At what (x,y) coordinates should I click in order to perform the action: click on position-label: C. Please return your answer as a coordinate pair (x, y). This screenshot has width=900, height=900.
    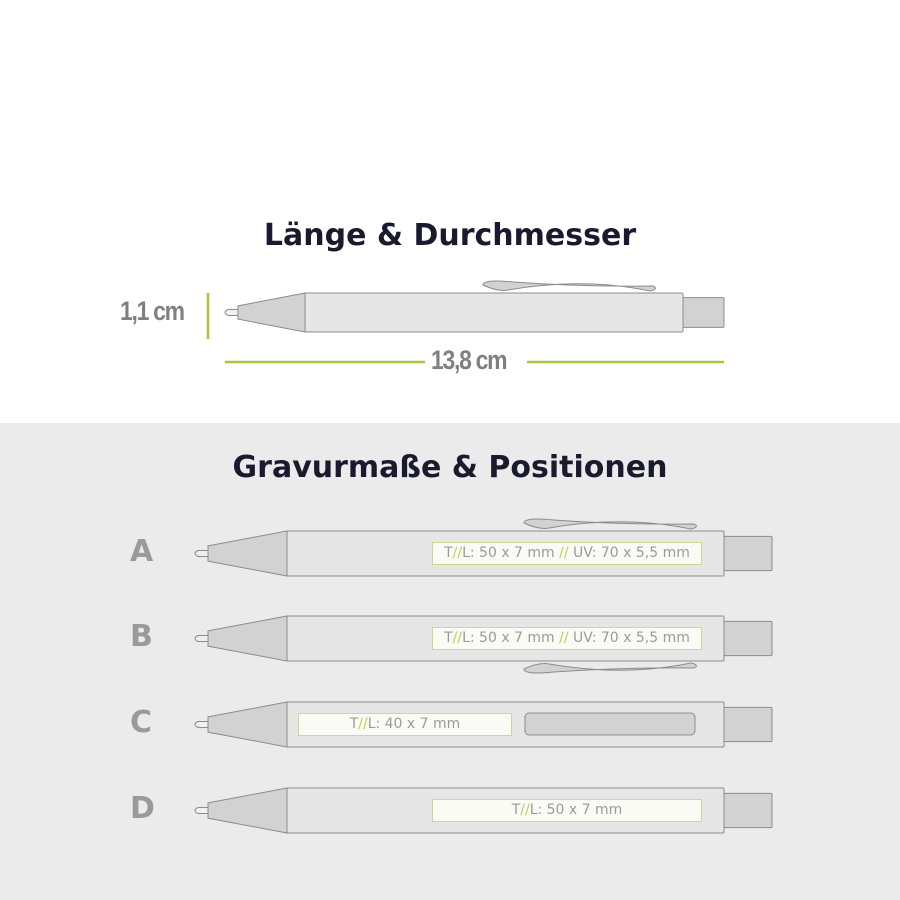
    Looking at the image, I should click on (141, 722).